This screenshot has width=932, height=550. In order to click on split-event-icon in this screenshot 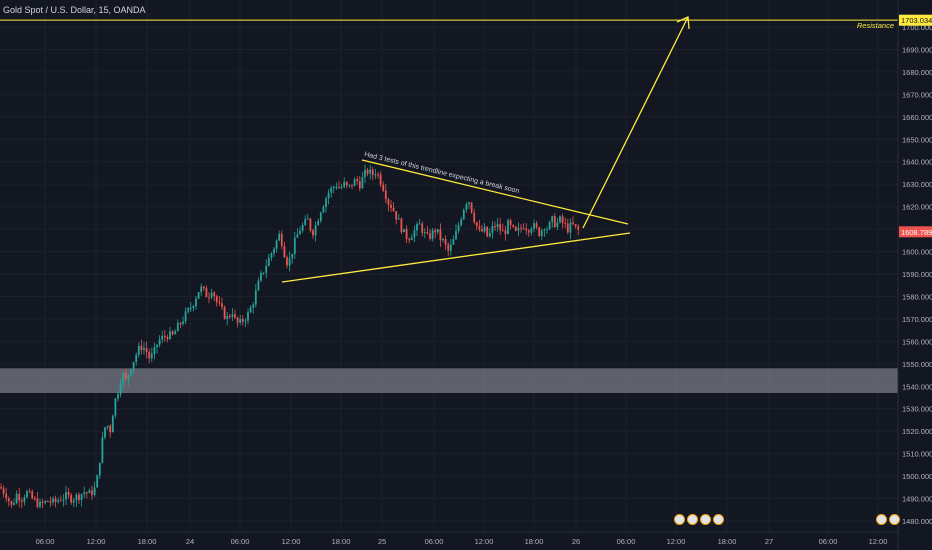, I will do `click(718, 519)`.